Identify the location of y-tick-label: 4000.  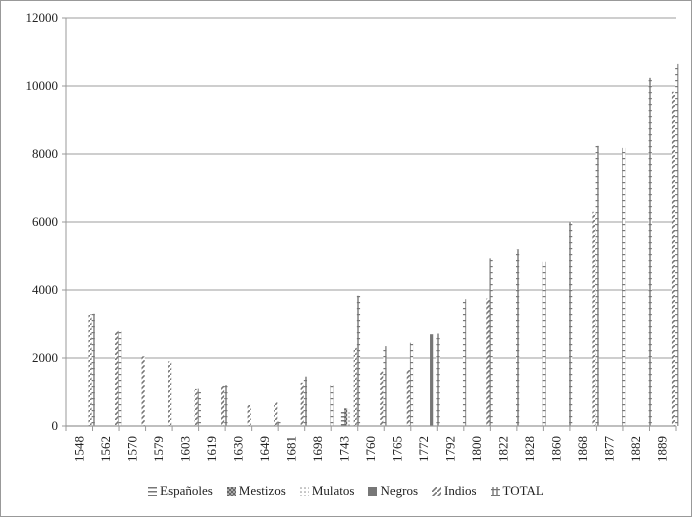
(45, 289).